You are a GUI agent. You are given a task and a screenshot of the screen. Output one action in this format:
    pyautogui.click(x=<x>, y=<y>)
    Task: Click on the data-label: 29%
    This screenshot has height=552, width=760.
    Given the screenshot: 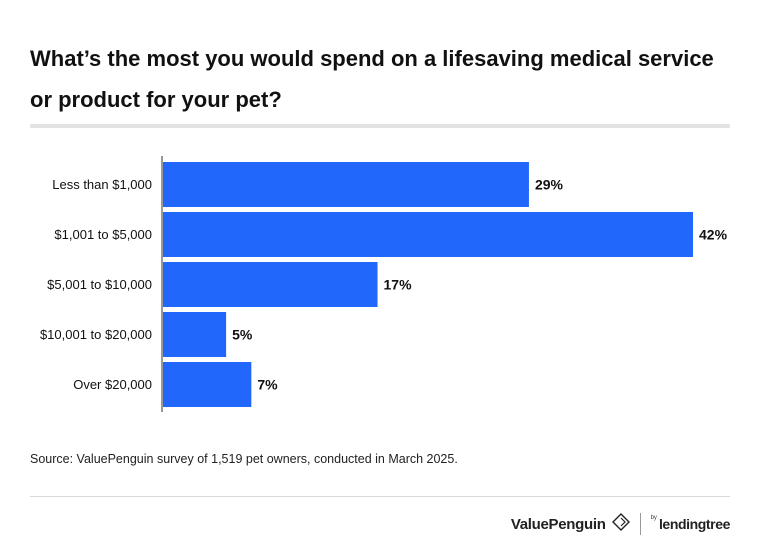 What is the action you would take?
    pyautogui.click(x=549, y=185)
    